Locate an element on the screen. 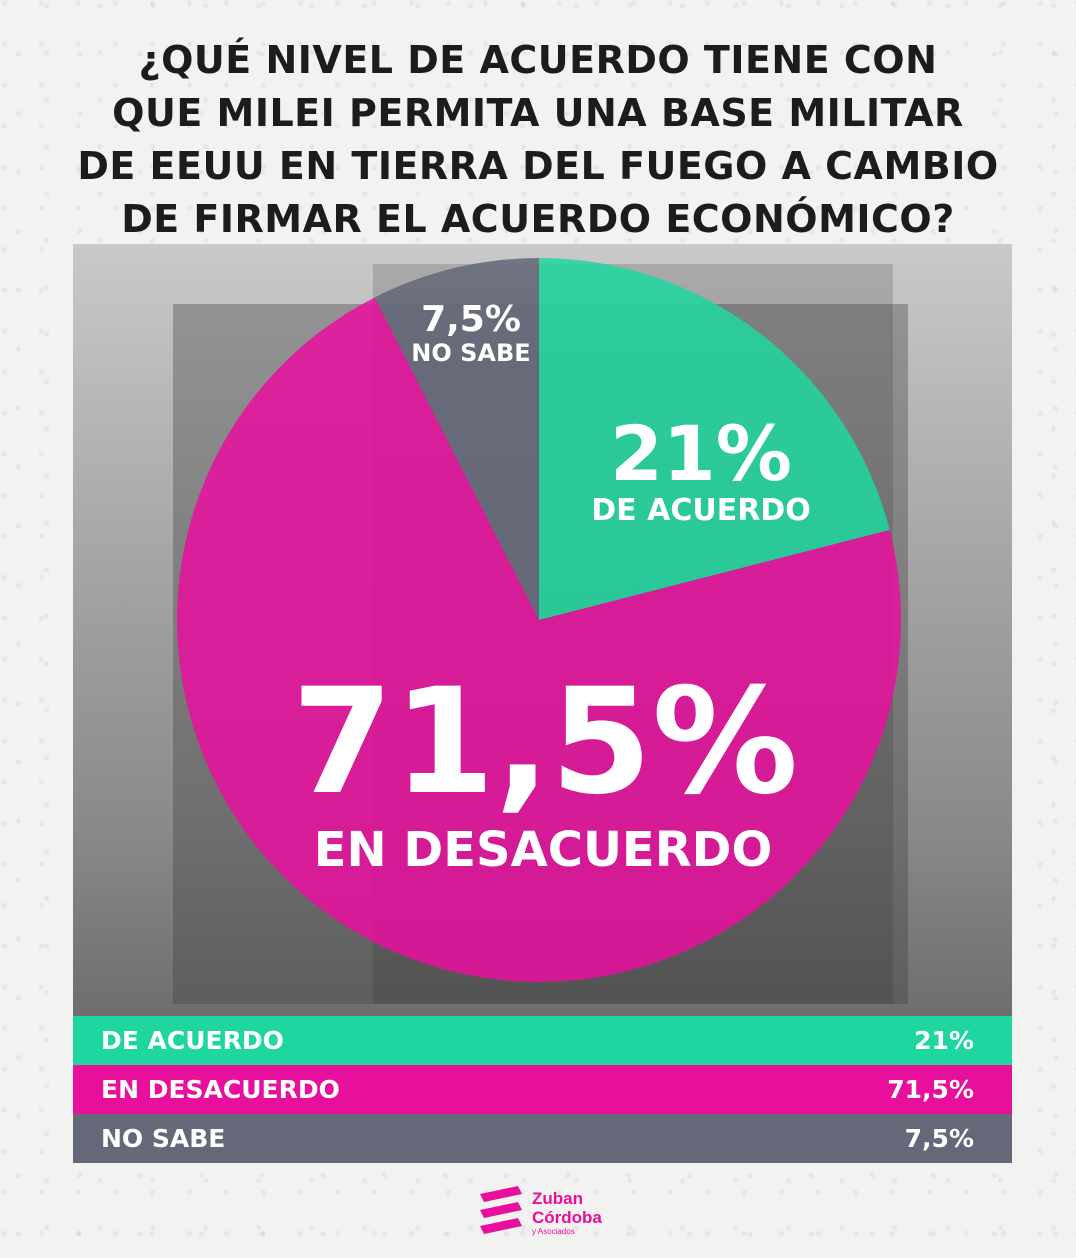  legend-row-disagree: EN DESACUERDO 71,5% is located at coordinates (542, 1089).